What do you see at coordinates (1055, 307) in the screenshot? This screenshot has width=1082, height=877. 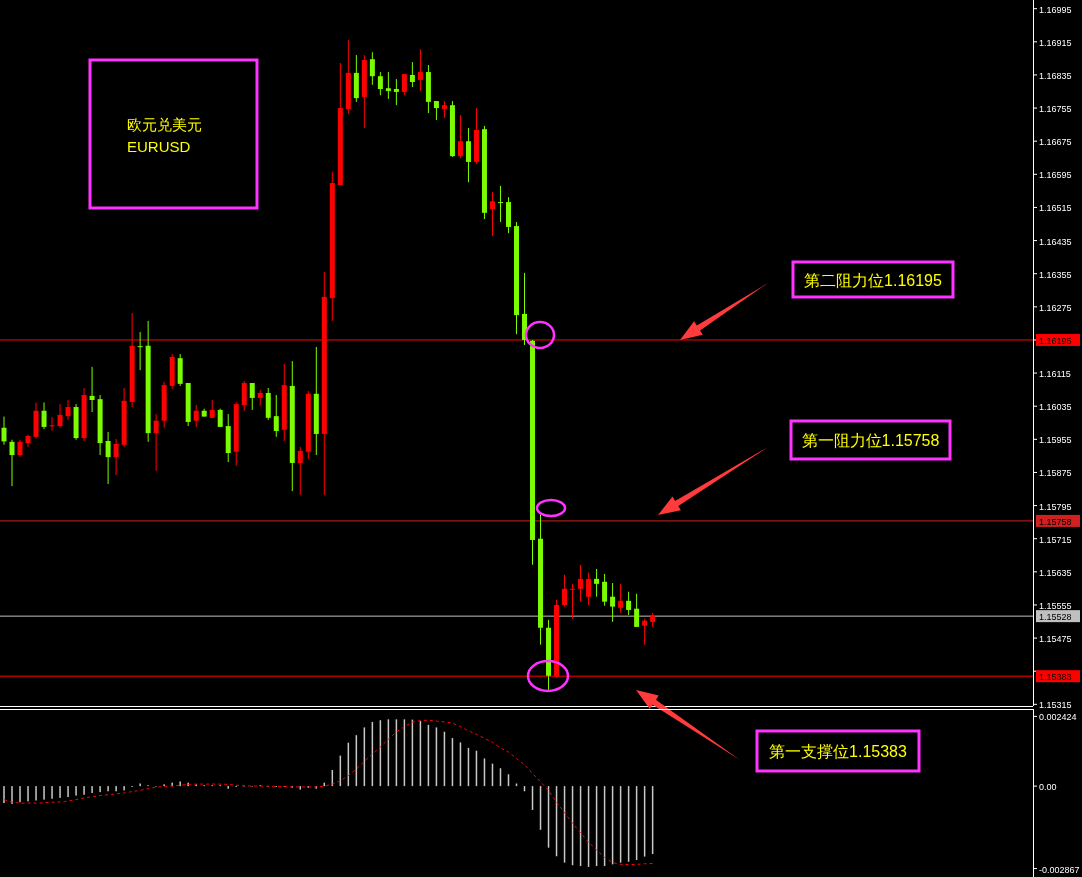 I see `y-tick-label: 1.16275` at bounding box center [1055, 307].